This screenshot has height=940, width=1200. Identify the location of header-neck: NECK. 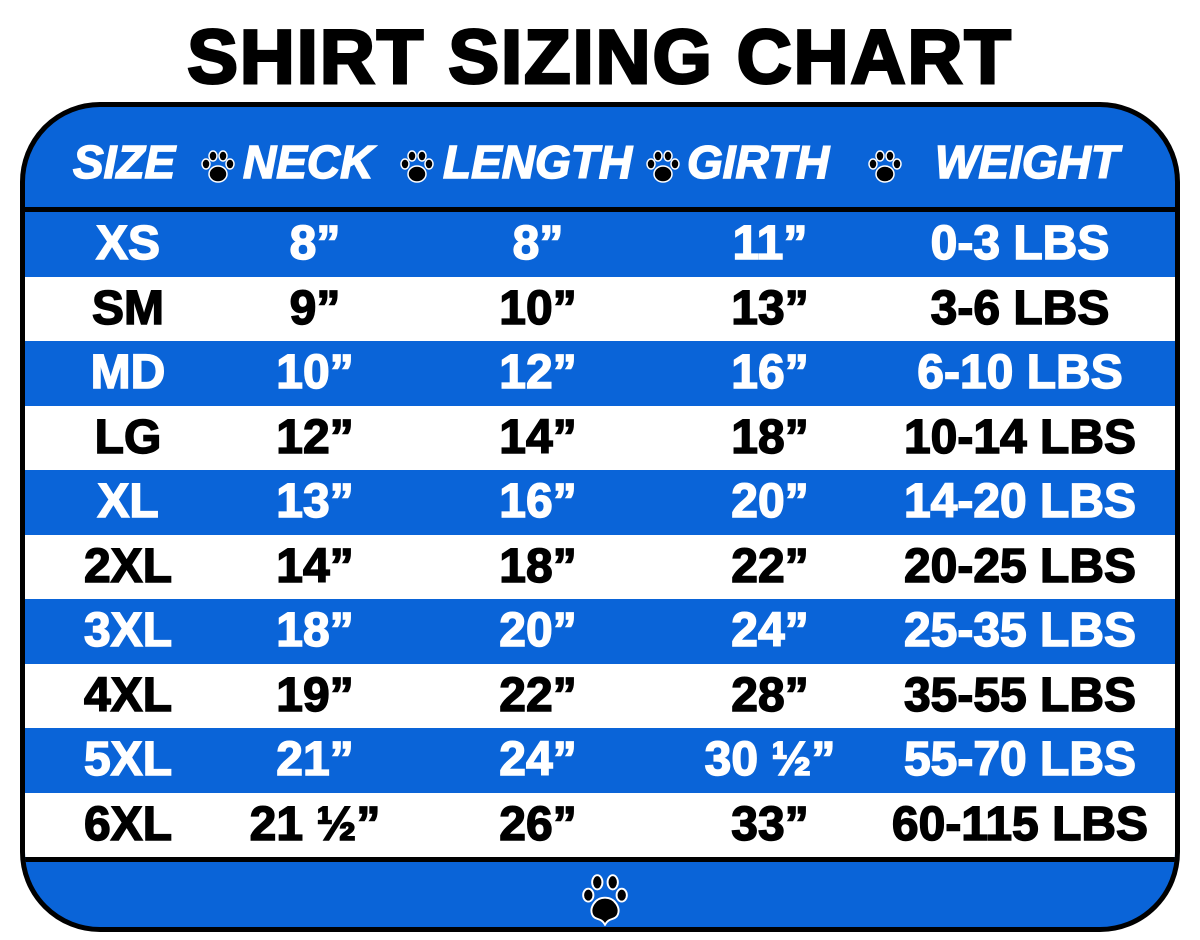
(308, 162).